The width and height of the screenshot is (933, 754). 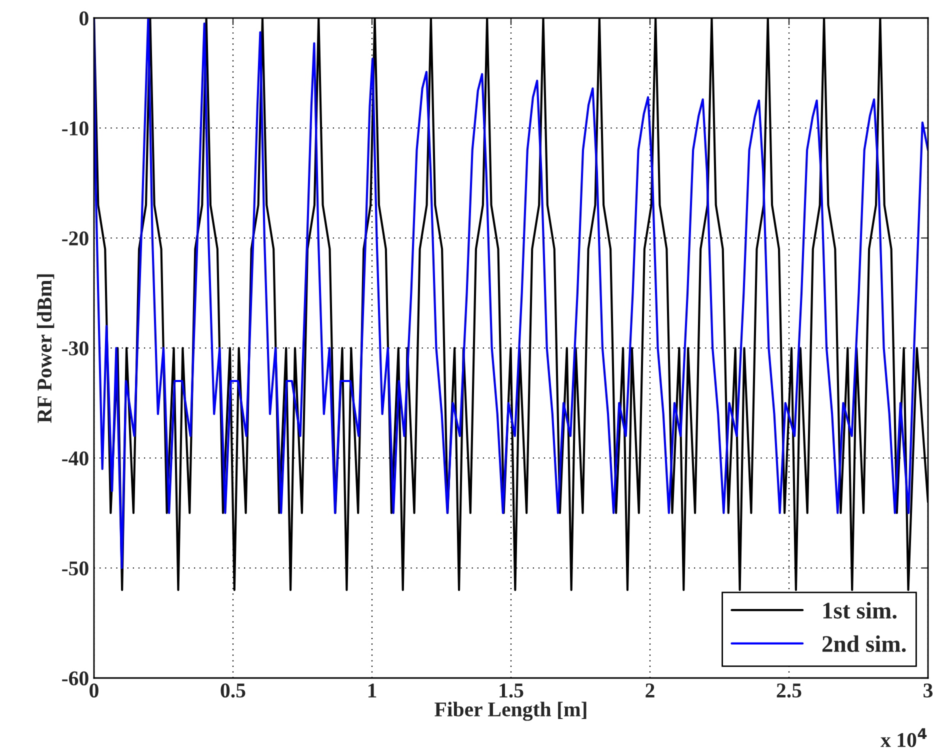 I want to click on y-tick-label: -40, so click(x=75, y=458).